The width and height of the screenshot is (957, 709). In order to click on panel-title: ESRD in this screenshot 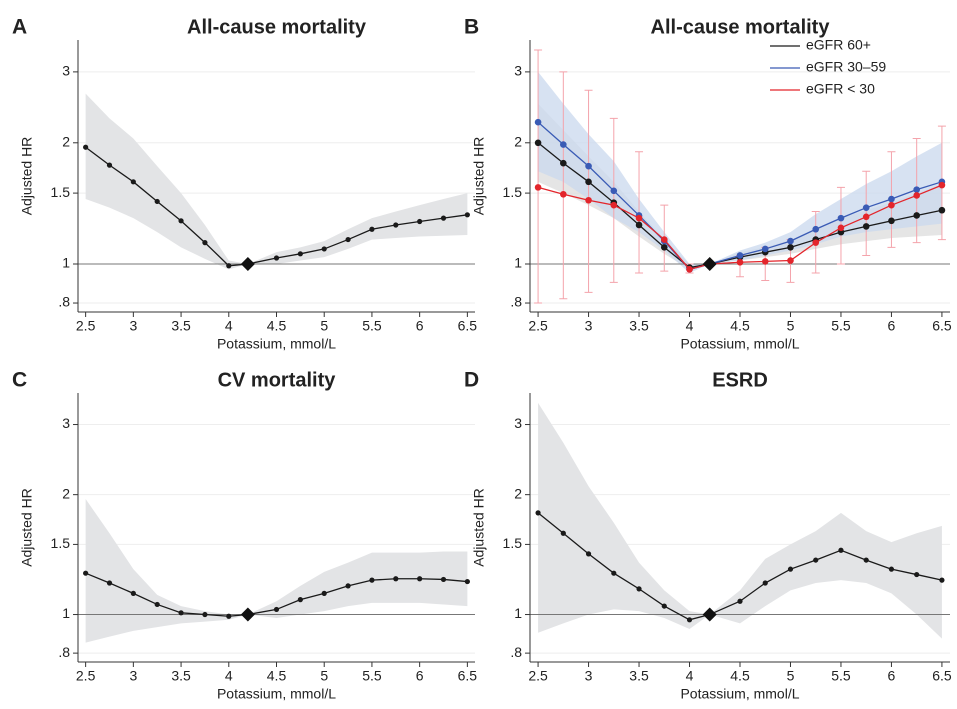, I will do `click(740, 380)`.